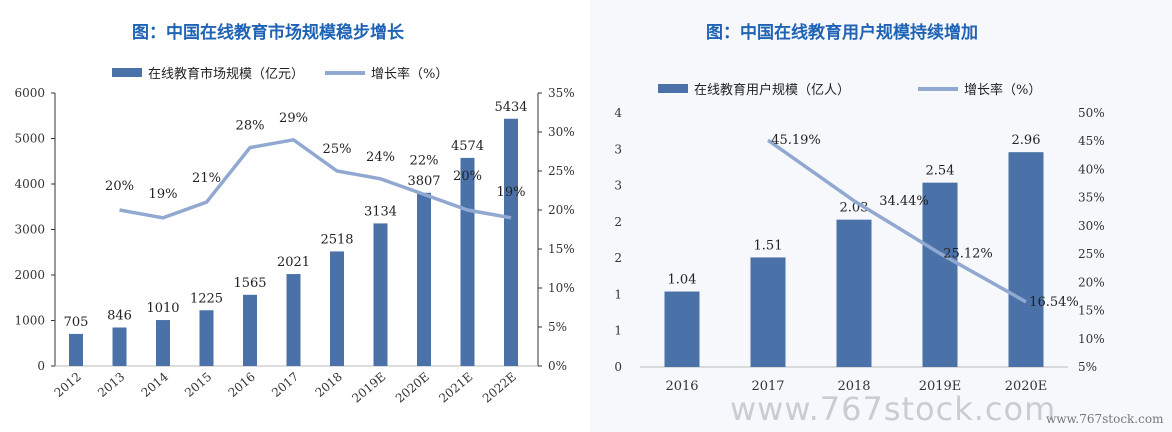  What do you see at coordinates (380, 211) in the screenshot?
I see `bar-value-label: 3134` at bounding box center [380, 211].